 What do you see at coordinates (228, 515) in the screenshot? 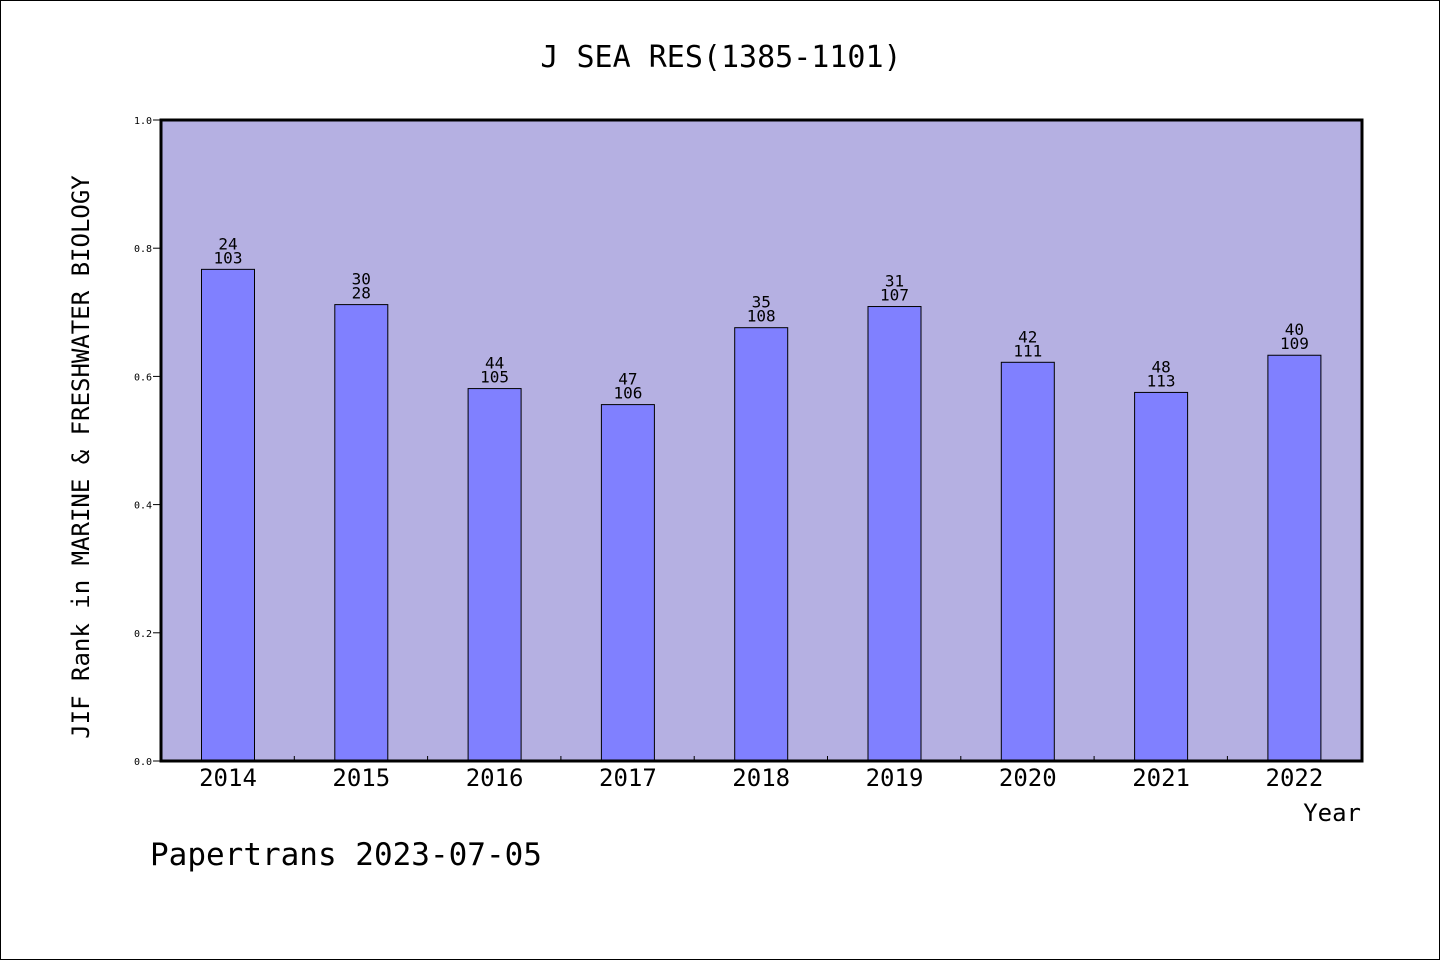
I see `bar-2014` at bounding box center [228, 515].